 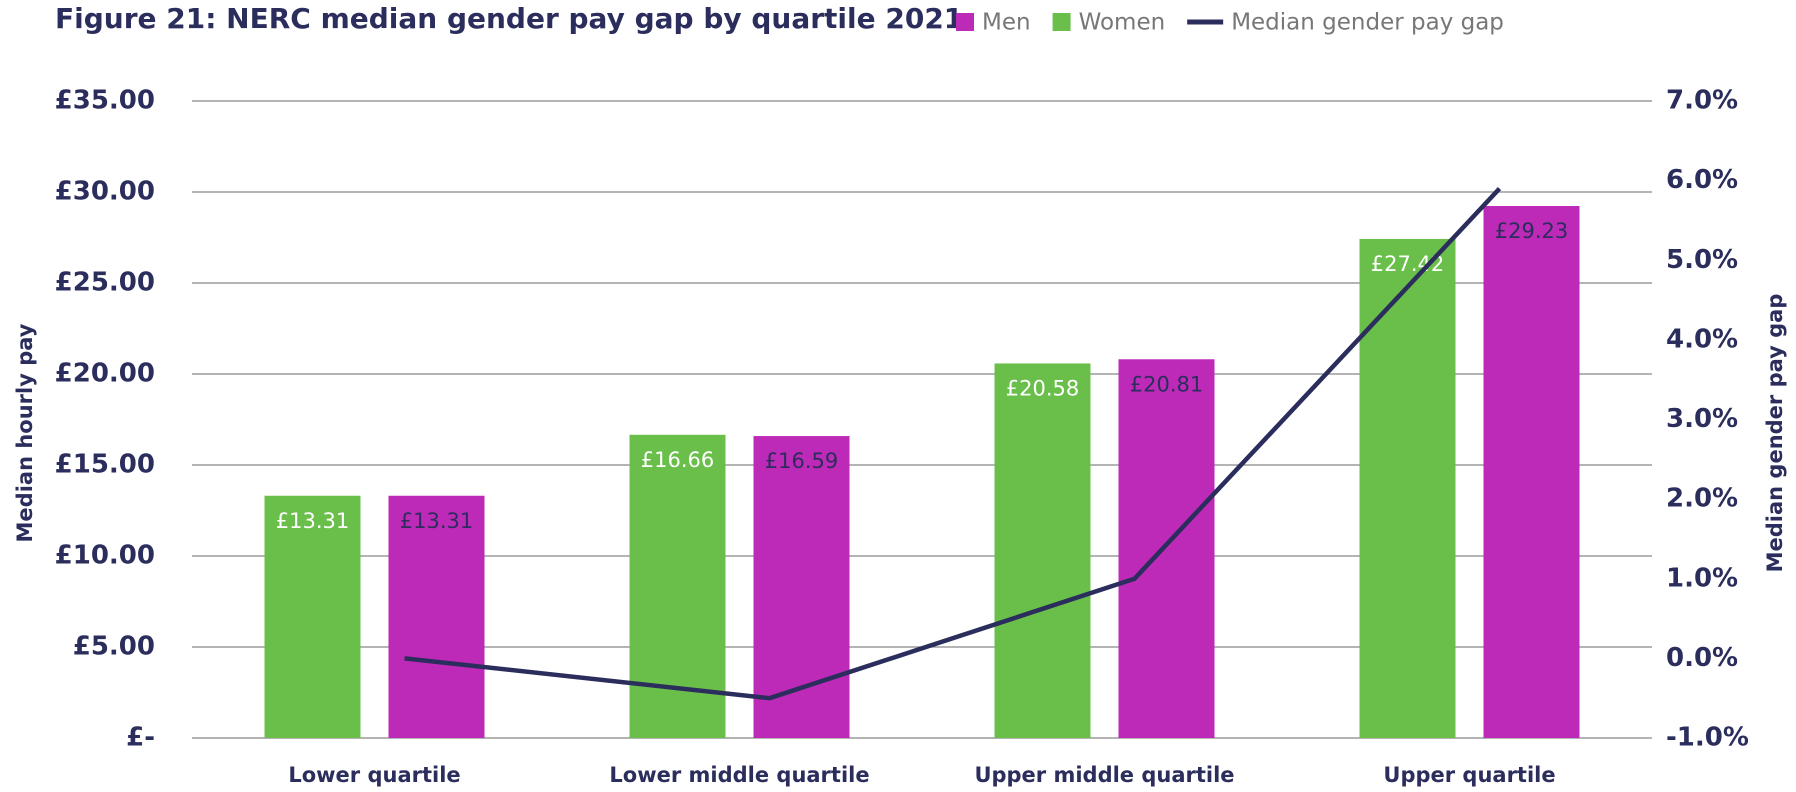 What do you see at coordinates (1702, 499) in the screenshot?
I see `y2-tick-label: 2.0%` at bounding box center [1702, 499].